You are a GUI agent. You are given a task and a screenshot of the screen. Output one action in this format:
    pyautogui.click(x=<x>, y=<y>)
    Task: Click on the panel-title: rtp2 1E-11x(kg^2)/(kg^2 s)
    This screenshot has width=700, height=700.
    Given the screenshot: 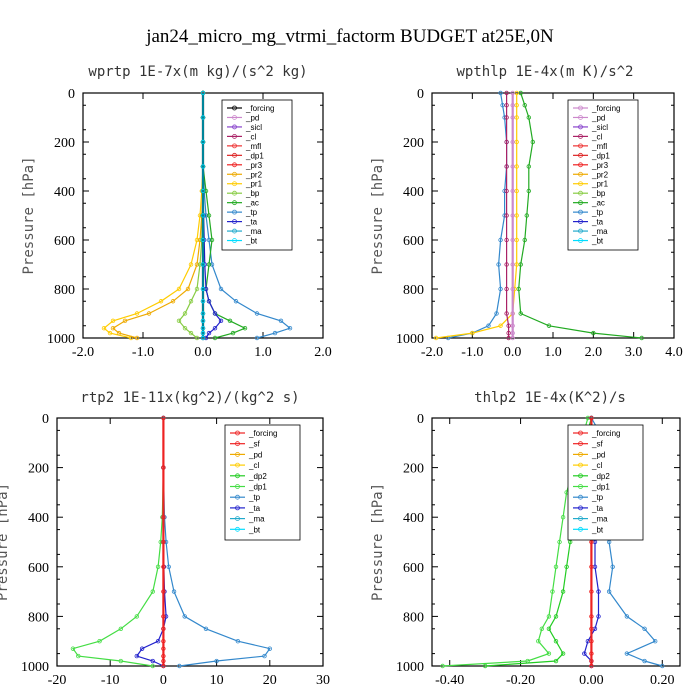 What is the action you would take?
    pyautogui.click(x=189, y=398)
    